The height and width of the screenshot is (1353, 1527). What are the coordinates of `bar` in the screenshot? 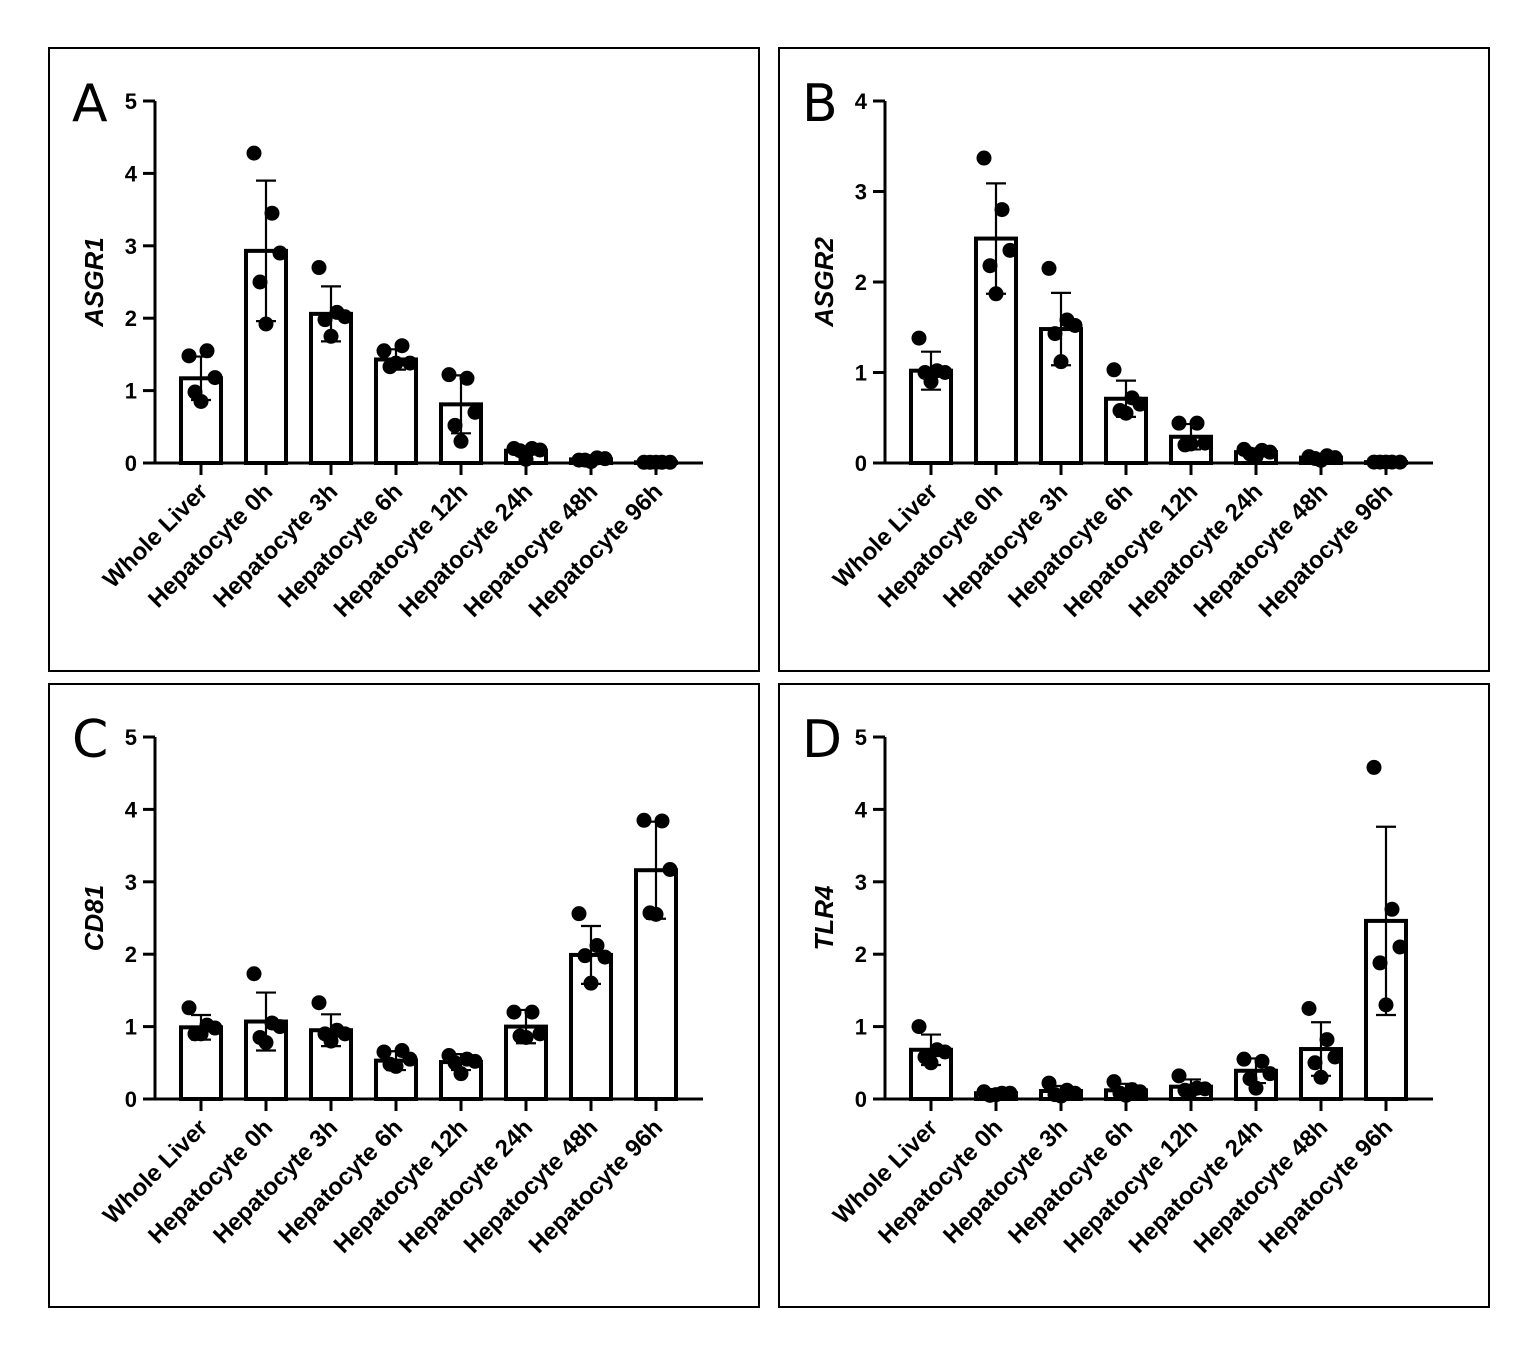 It's located at (396, 411).